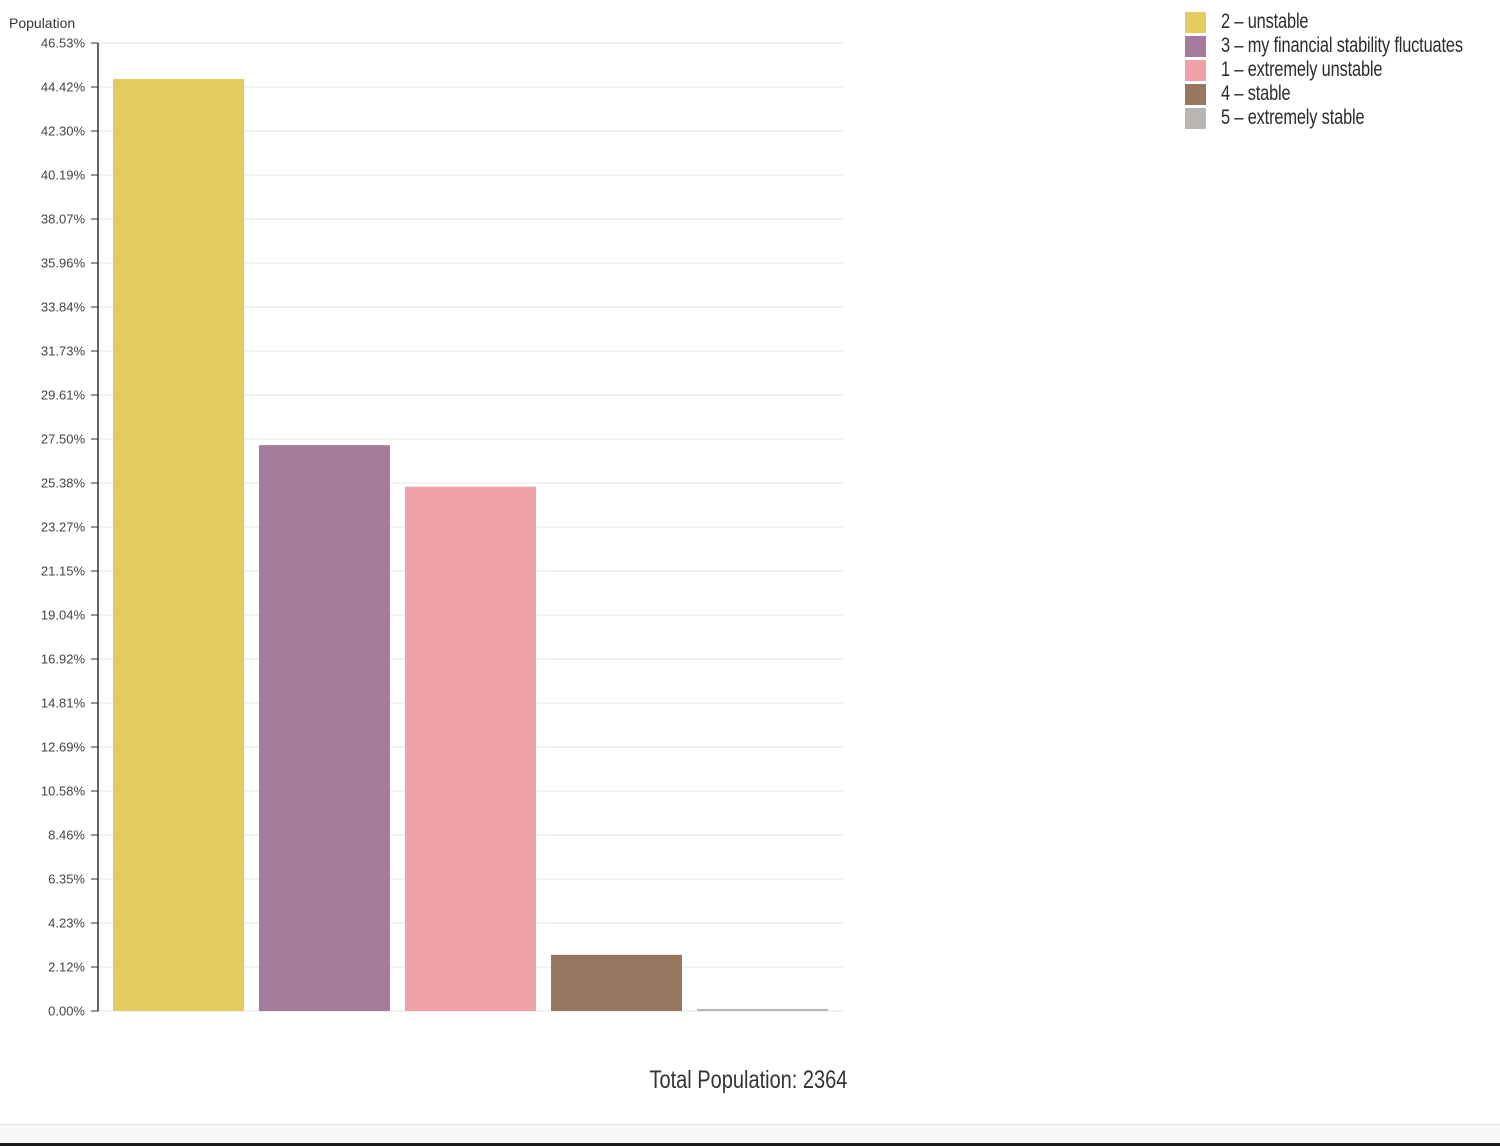 The height and width of the screenshot is (1146, 1500). I want to click on y-tick-label: 38.07%, so click(63, 219).